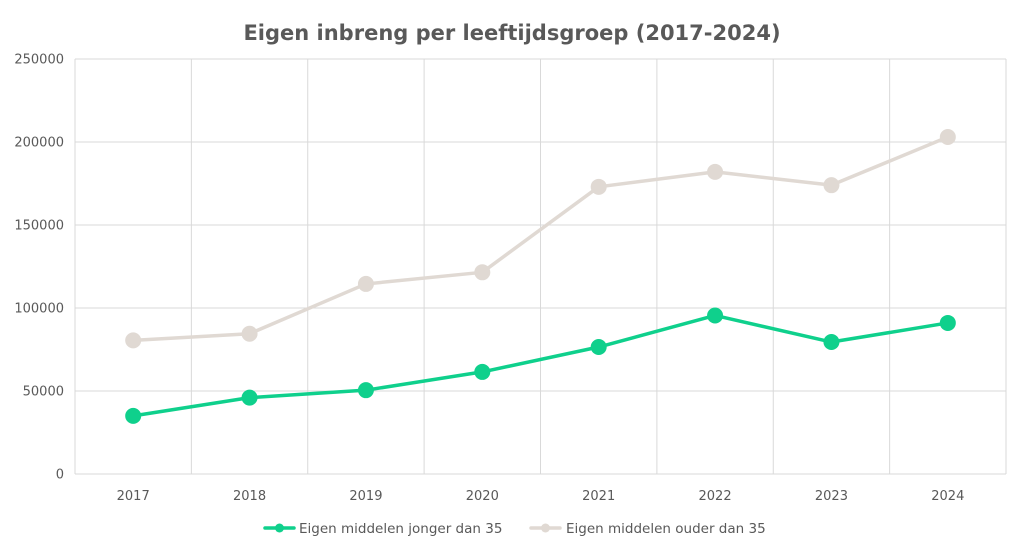 The image size is (1024, 550). I want to click on x-tick-label: 2017, so click(133, 496).